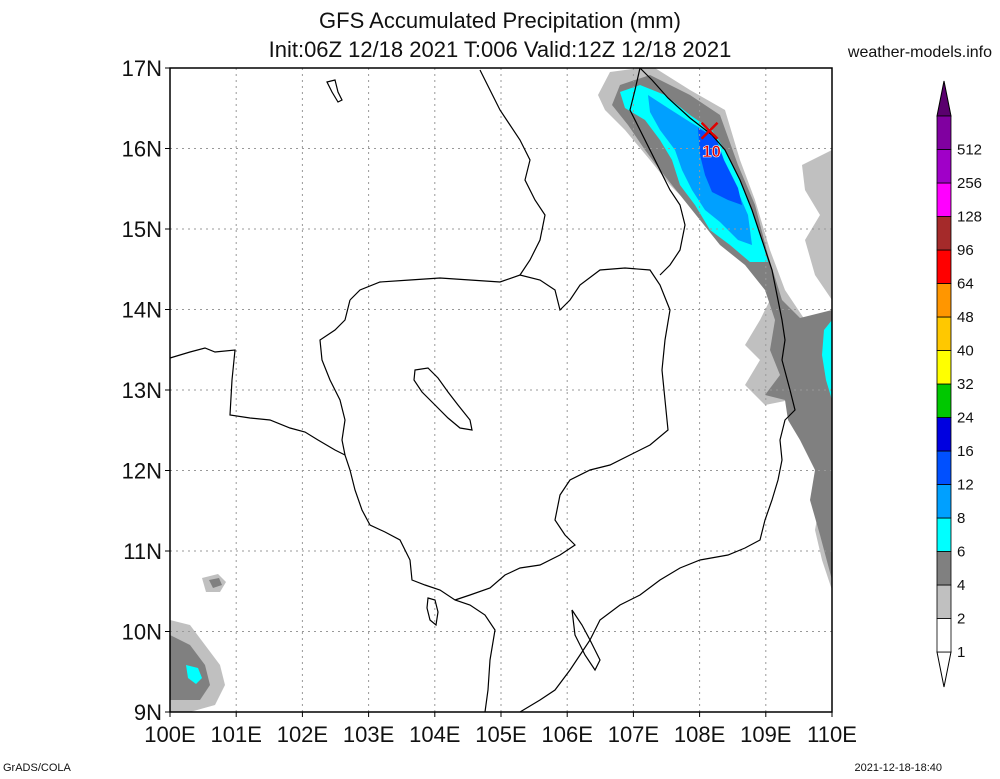 The image size is (1000, 779). I want to click on legend-label: 1, so click(961, 652).